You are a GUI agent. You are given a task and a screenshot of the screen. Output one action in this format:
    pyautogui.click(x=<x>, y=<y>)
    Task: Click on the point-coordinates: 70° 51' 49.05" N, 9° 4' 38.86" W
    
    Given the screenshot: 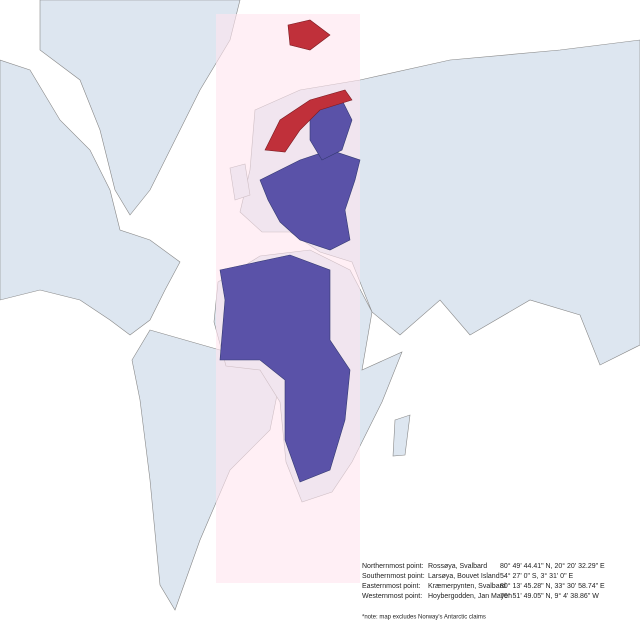 What is the action you would take?
    pyautogui.click(x=549, y=596)
    